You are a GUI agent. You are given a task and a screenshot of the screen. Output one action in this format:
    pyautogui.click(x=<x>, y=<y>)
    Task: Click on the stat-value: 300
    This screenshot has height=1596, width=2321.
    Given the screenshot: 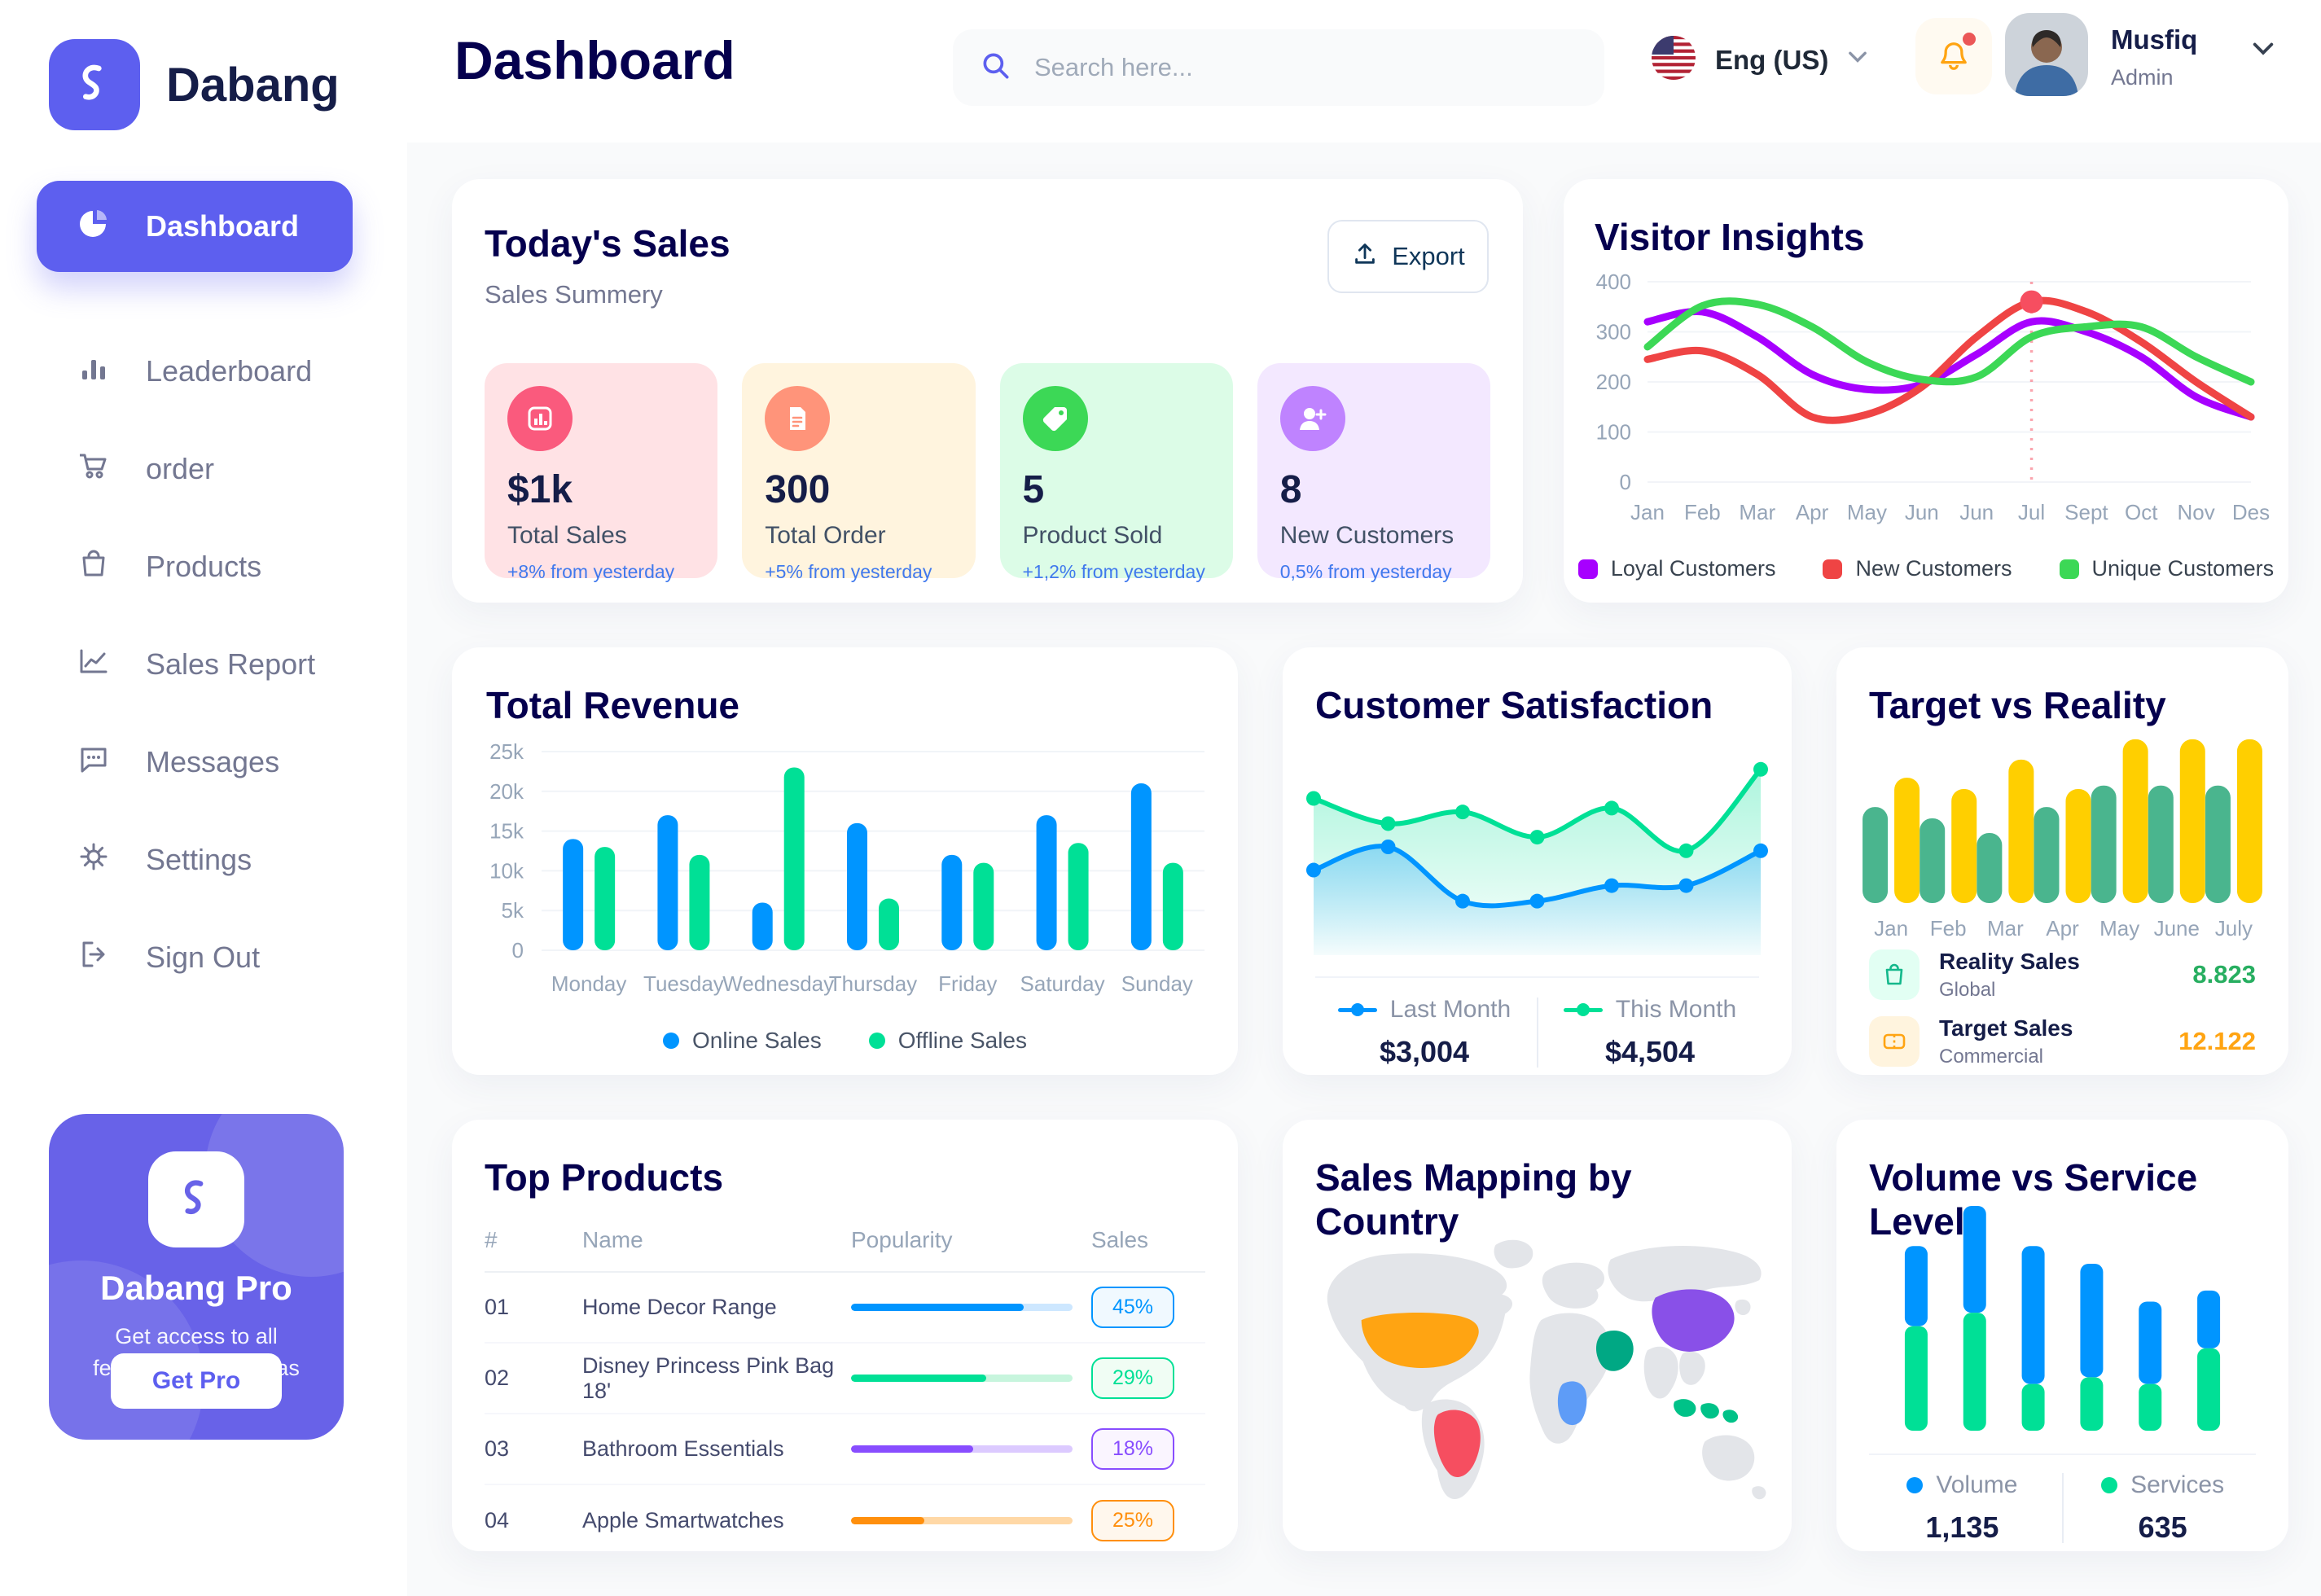 What is the action you would take?
    pyautogui.click(x=798, y=489)
    